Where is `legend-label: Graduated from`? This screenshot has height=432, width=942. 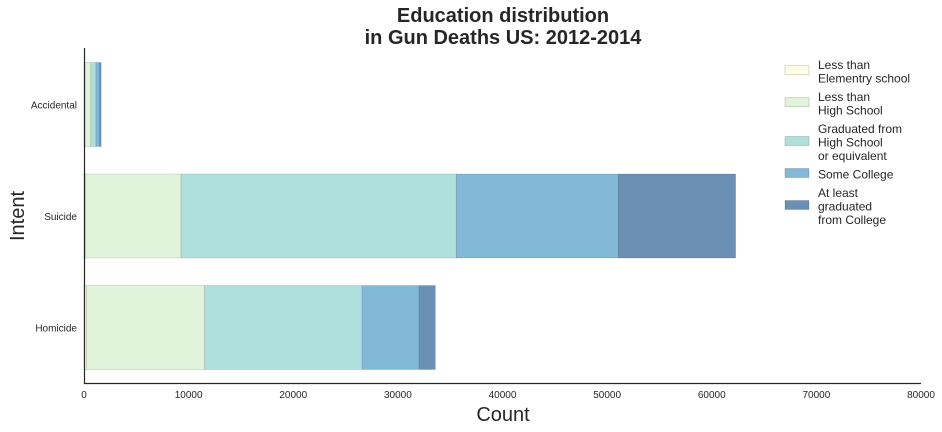 legend-label: Graduated from is located at coordinates (860, 129).